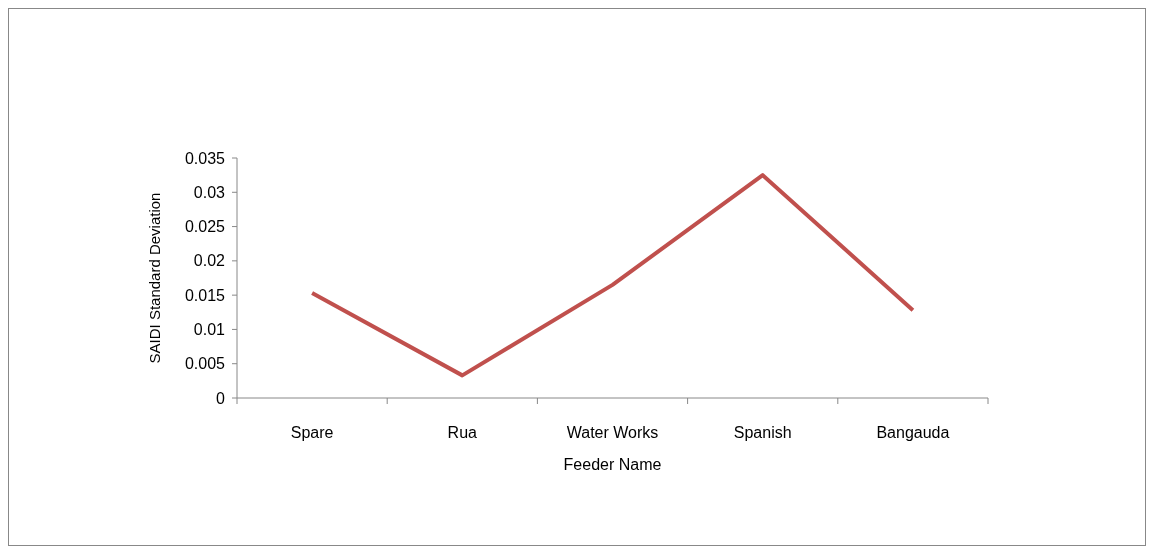 The image size is (1154, 554). What do you see at coordinates (612, 432) in the screenshot?
I see `x-tick-label: Water Works` at bounding box center [612, 432].